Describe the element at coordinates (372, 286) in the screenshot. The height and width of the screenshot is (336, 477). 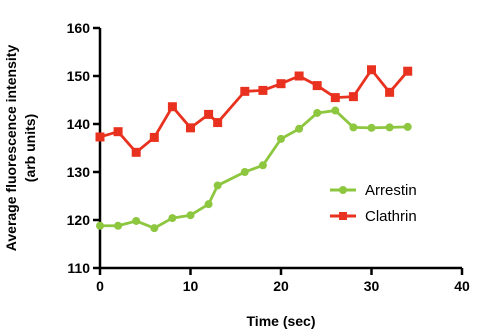
I see `x-tick-label: 30` at that location.